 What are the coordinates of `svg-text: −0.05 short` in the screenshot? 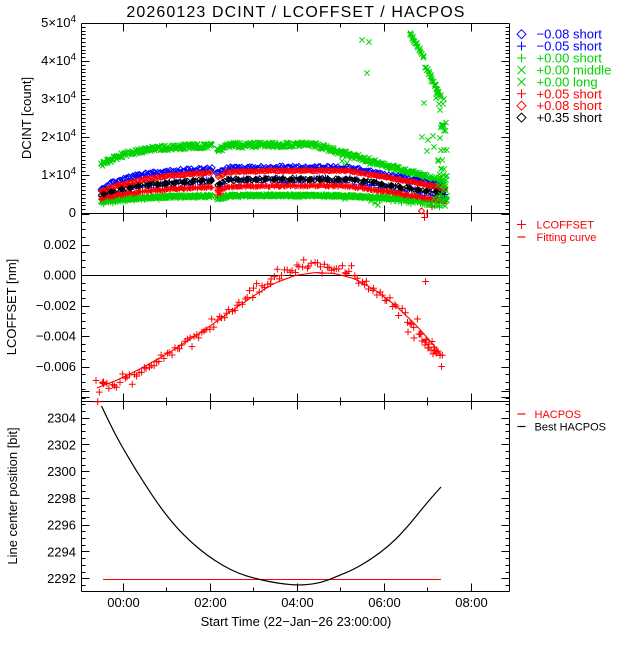 It's located at (570, 46).